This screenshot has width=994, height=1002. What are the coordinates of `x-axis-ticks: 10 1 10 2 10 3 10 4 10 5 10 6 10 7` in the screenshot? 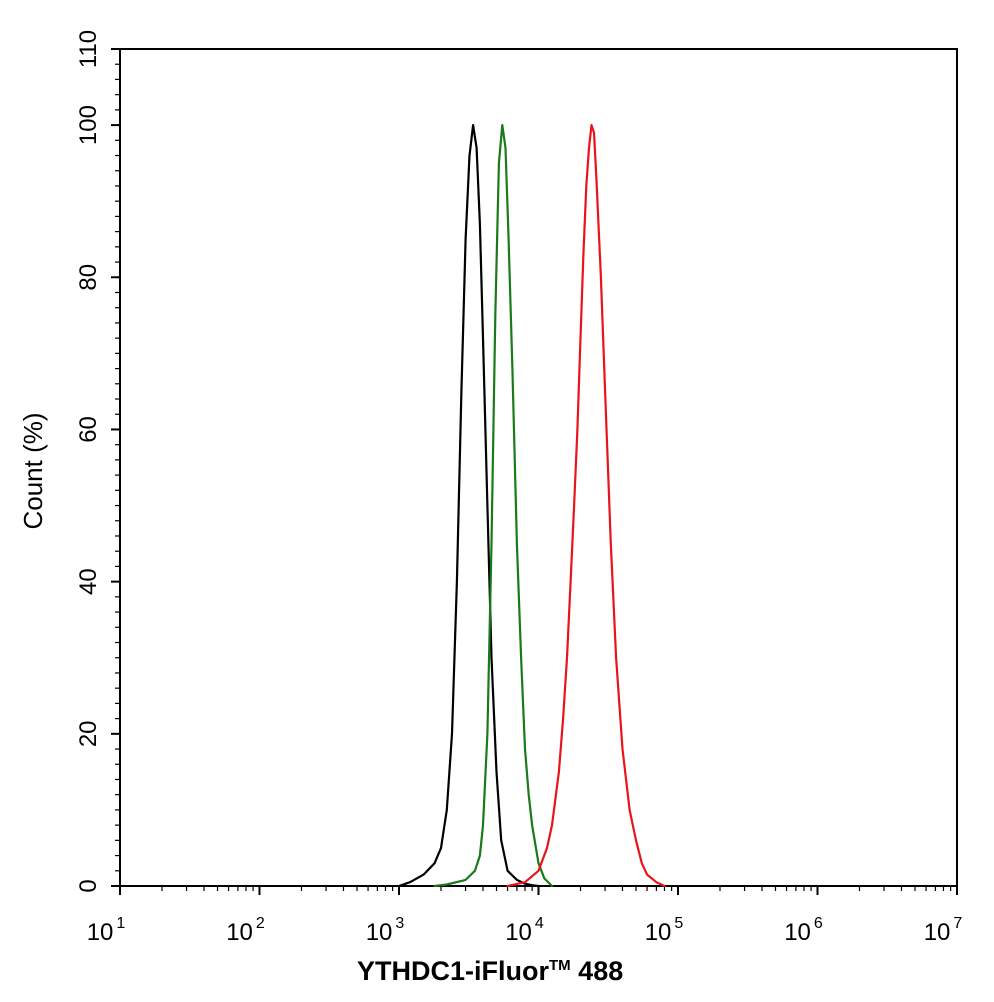 It's located at (525, 916).